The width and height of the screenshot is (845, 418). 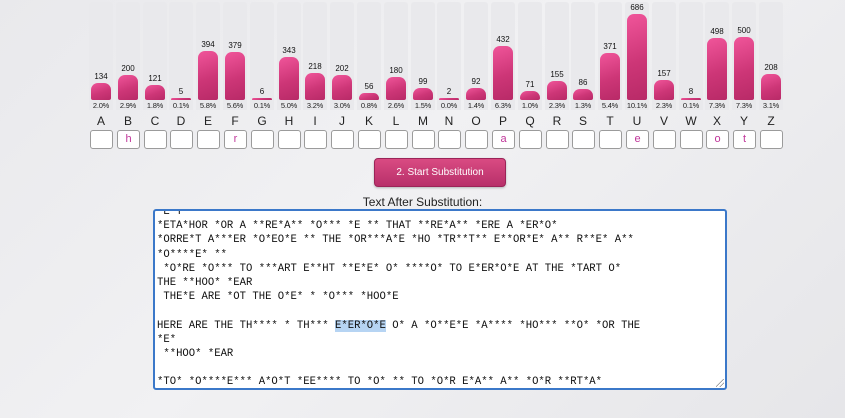 What do you see at coordinates (235, 139) in the screenshot?
I see `substitution-input-f: r` at bounding box center [235, 139].